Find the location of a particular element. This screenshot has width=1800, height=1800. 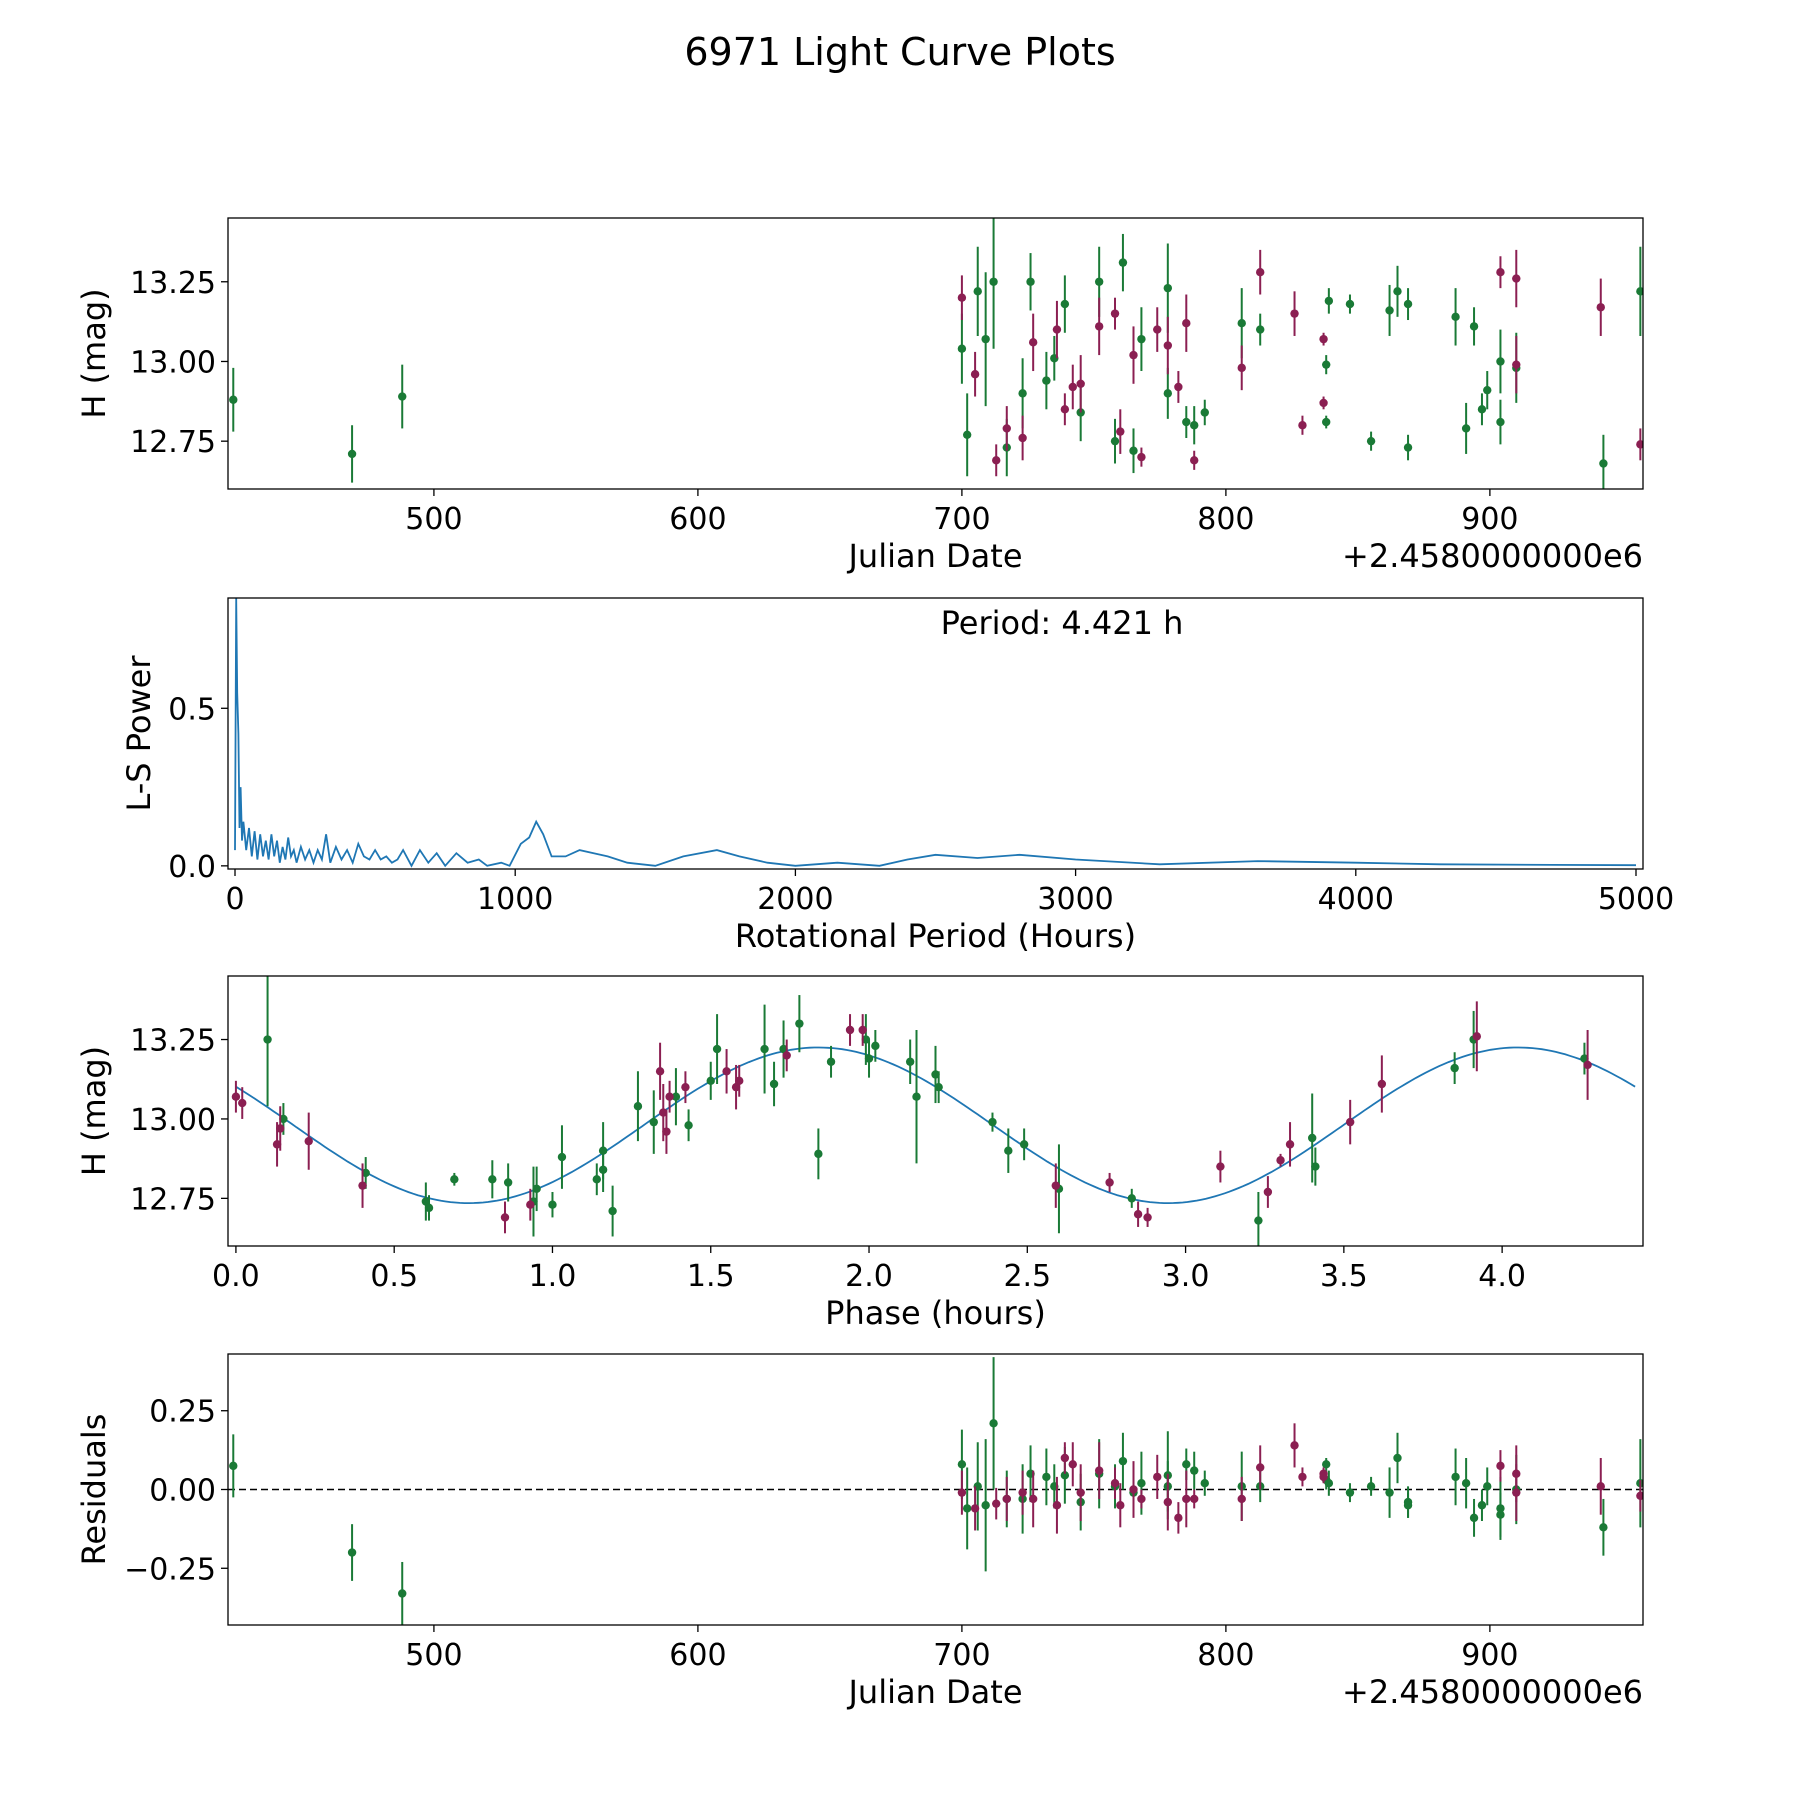

y-tick-label: 0.5 is located at coordinates (192, 709).